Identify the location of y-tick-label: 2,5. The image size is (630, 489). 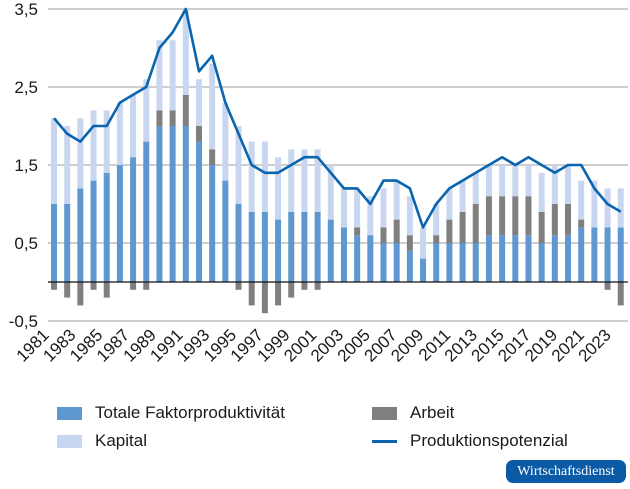
(26, 87).